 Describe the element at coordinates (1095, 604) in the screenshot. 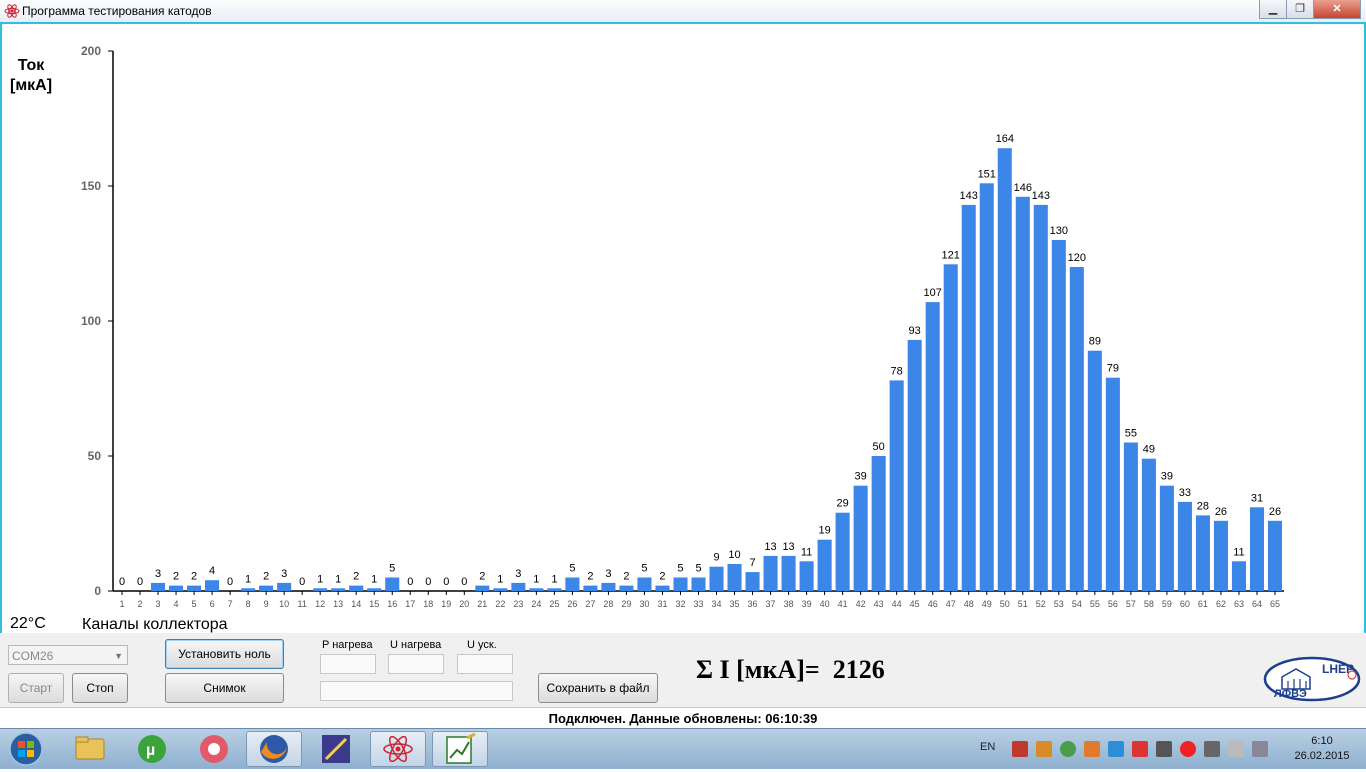

I see `x-tick-label: 55` at that location.